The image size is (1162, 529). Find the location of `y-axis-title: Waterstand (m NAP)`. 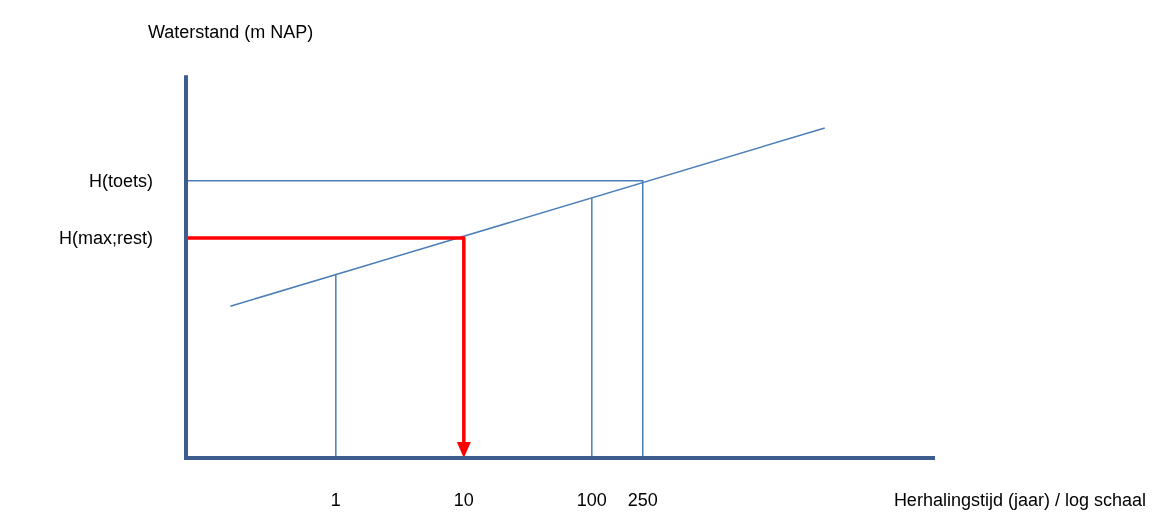

y-axis-title: Waterstand (m NAP) is located at coordinates (231, 32).